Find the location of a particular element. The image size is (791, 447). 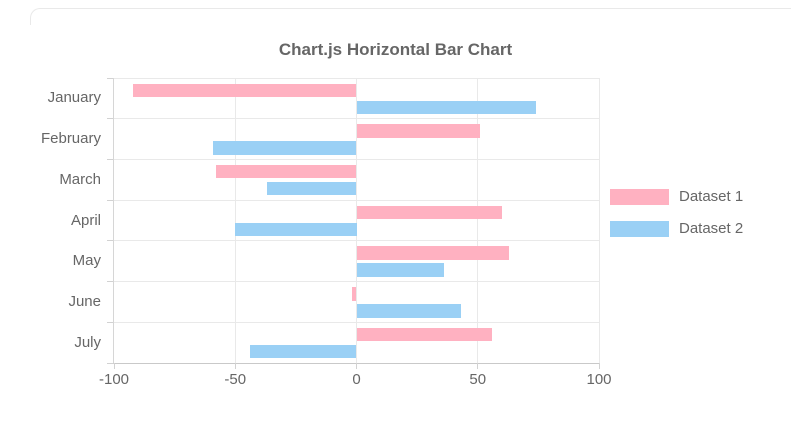

x-axis-label: 0 is located at coordinates (356, 379).